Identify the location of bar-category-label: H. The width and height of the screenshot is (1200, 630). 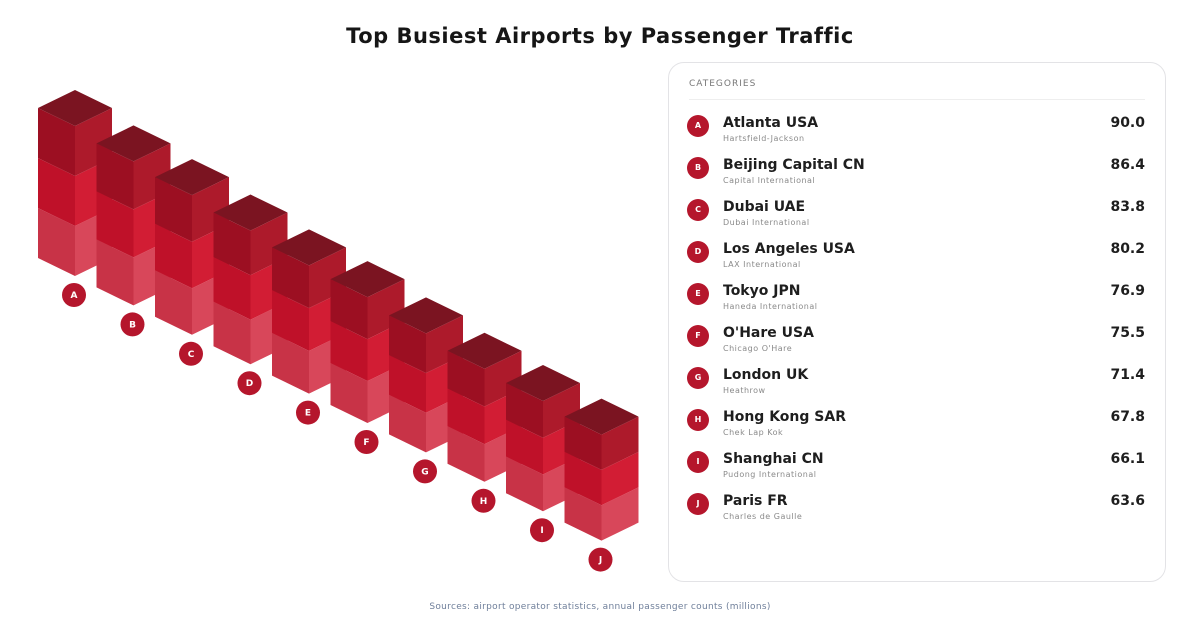
(484, 502).